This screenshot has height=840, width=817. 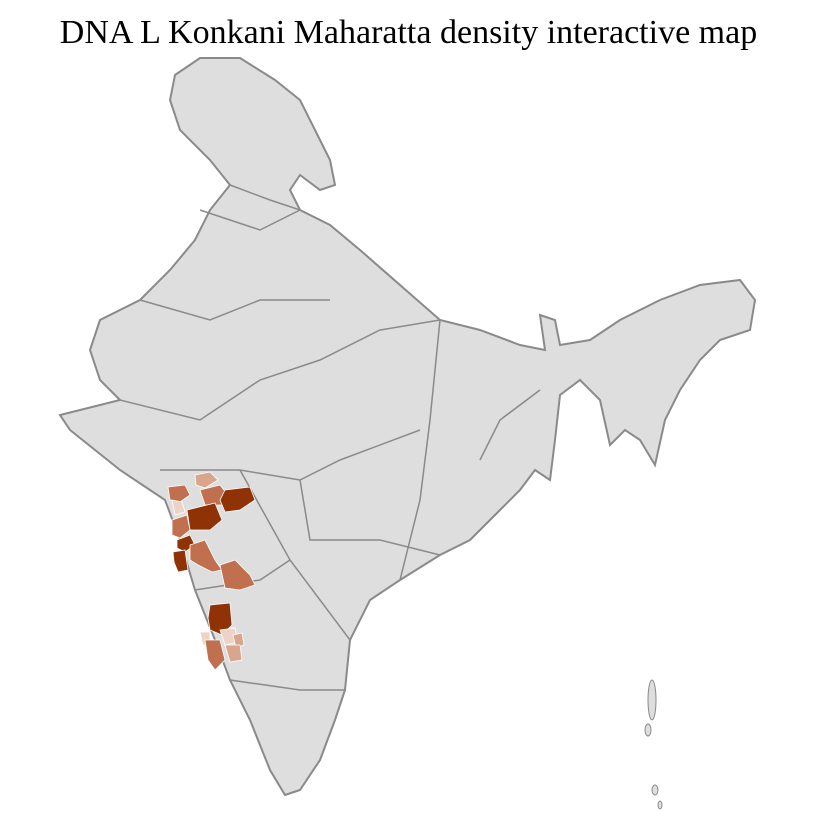 I want to click on district-density-very-low, so click(x=178, y=507).